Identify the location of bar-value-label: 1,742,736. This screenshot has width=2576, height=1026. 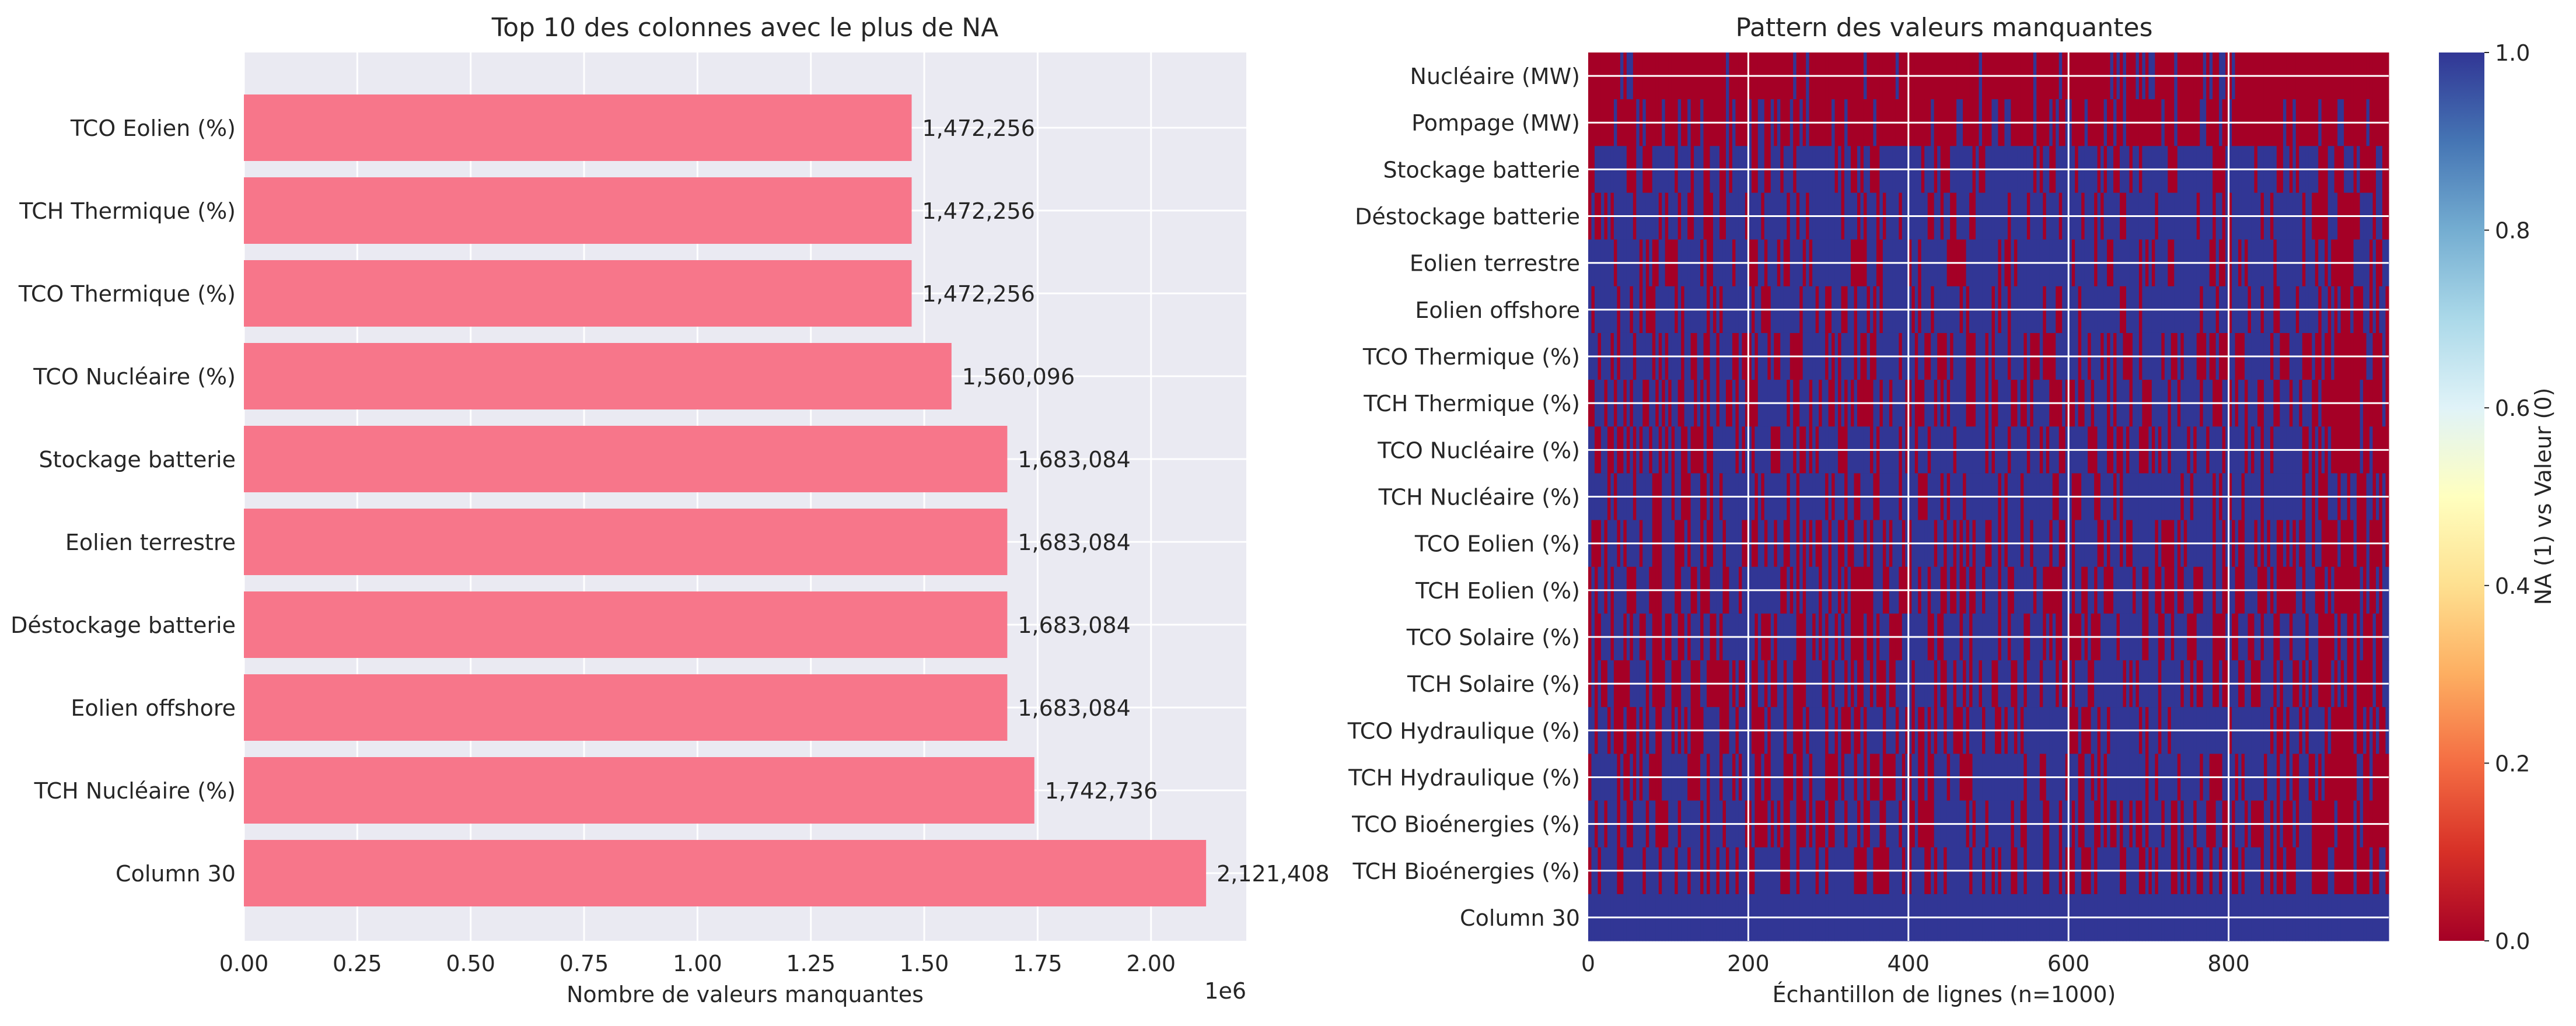
(1101, 791).